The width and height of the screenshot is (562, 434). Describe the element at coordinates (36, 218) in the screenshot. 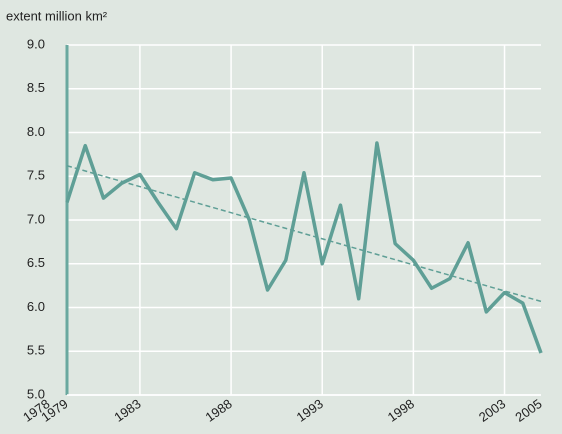

I see `y-tick-label: 7.0` at that location.